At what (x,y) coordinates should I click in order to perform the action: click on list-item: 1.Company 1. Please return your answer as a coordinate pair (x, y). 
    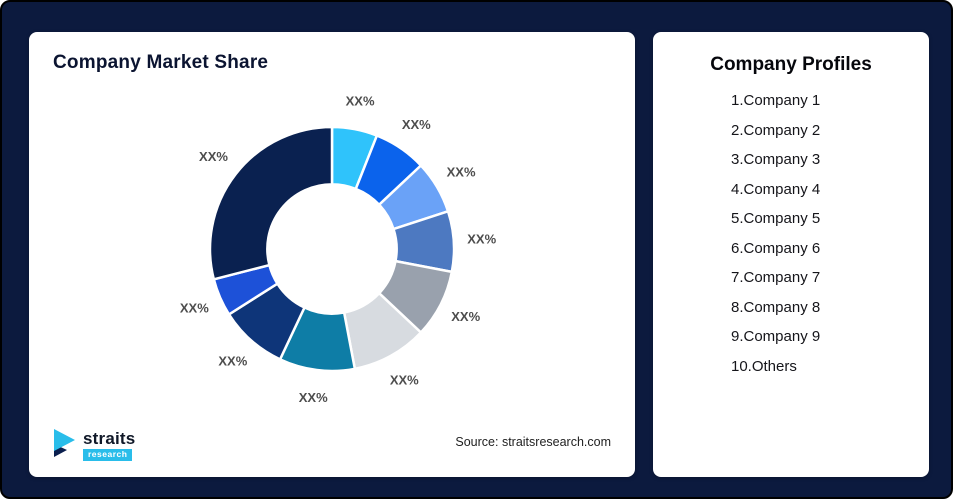
    Looking at the image, I should click on (776, 100).